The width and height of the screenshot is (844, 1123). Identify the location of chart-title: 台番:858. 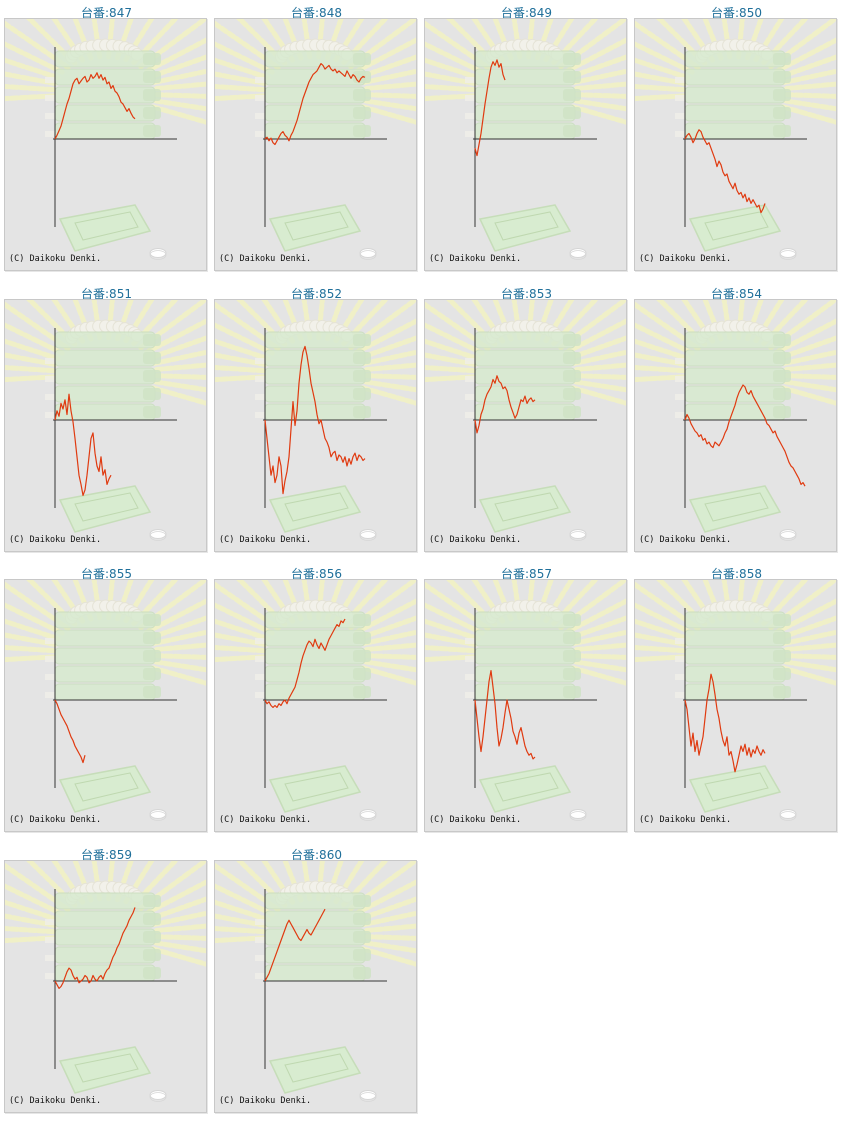
(736, 574).